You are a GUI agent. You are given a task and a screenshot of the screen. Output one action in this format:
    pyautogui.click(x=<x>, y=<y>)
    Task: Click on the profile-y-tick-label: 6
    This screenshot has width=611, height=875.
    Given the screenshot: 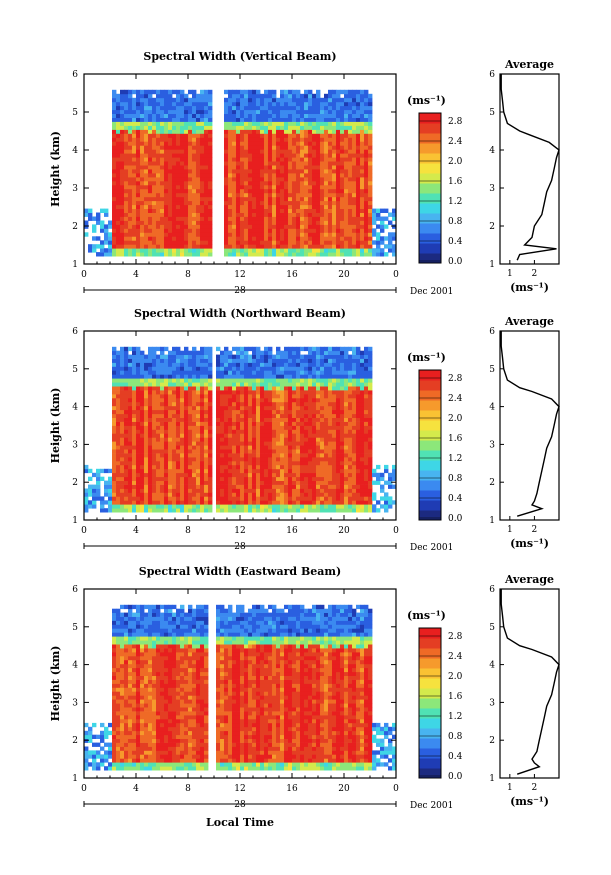 What is the action you would take?
    pyautogui.click(x=492, y=75)
    